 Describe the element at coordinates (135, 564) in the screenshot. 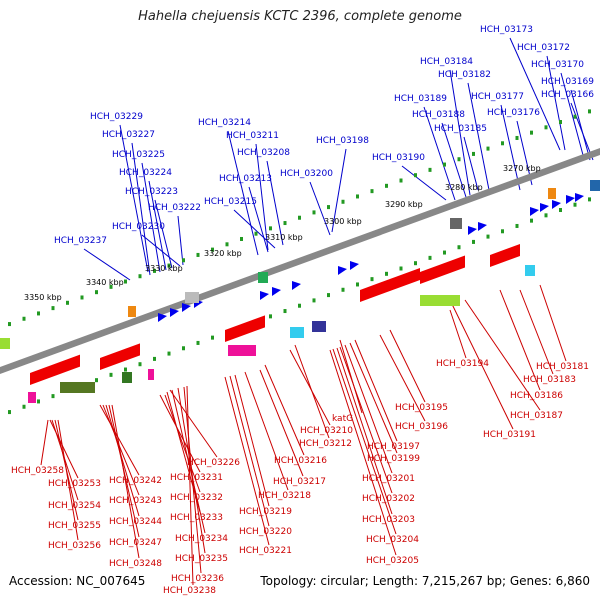

I see `gene-label-reverse: HCH_03248` at that location.